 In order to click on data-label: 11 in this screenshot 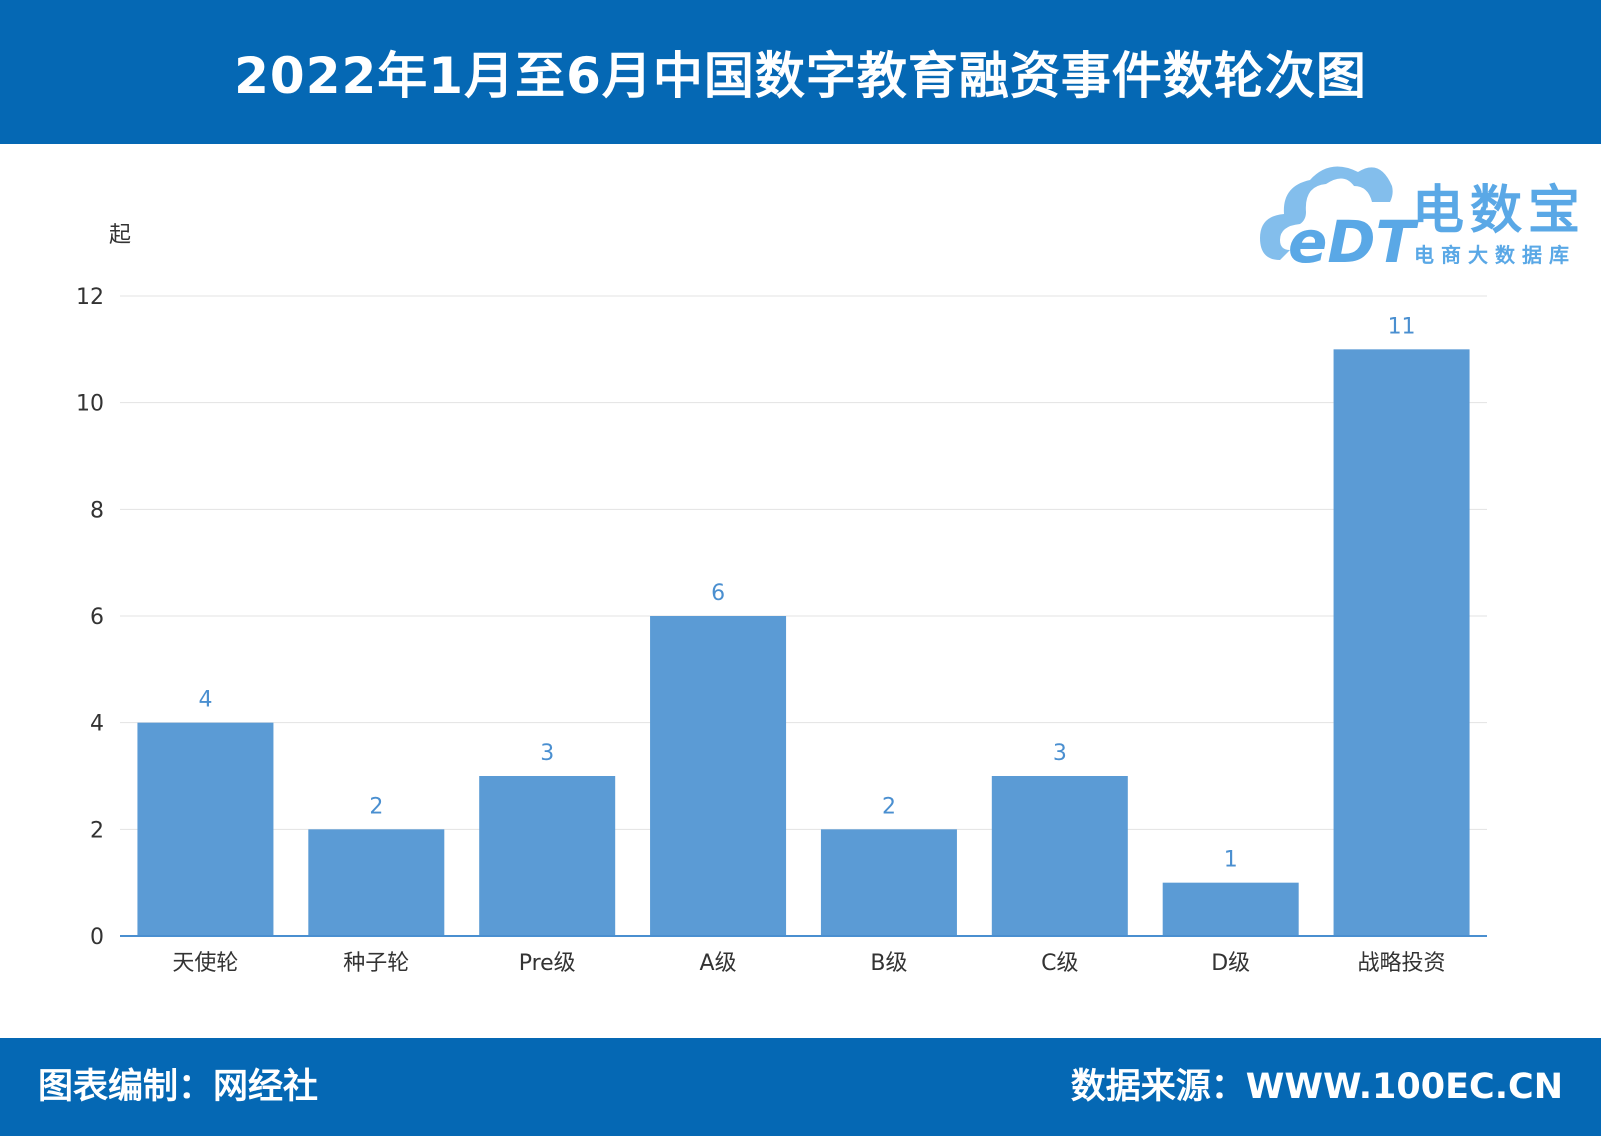, I will do `click(1402, 326)`.